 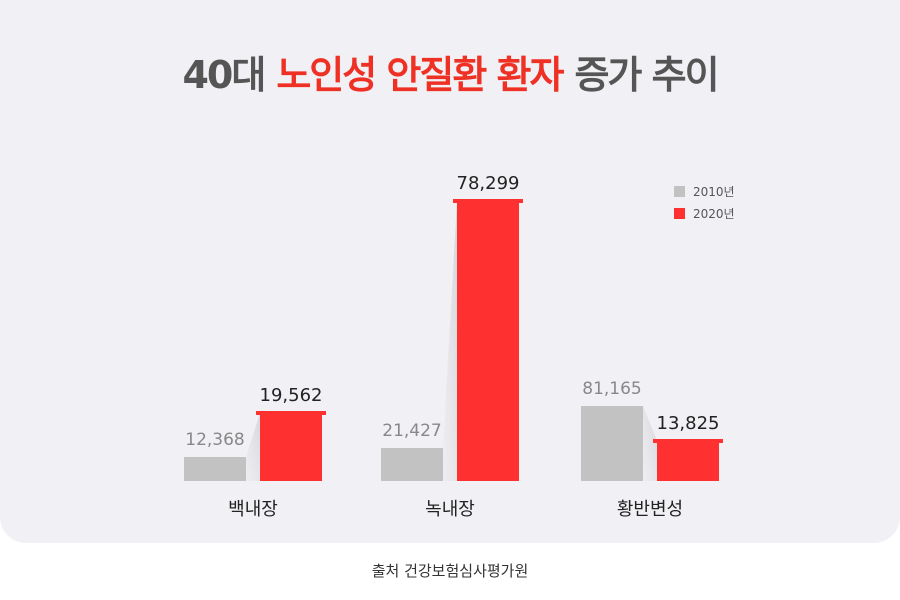 I want to click on bar-2020-macular-degeneration, so click(x=688, y=461).